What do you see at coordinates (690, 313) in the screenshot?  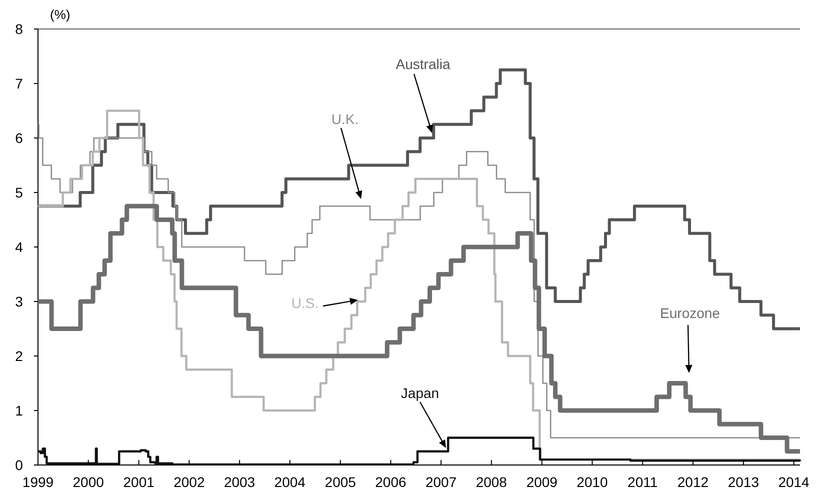 I see `text: Eurozone` at bounding box center [690, 313].